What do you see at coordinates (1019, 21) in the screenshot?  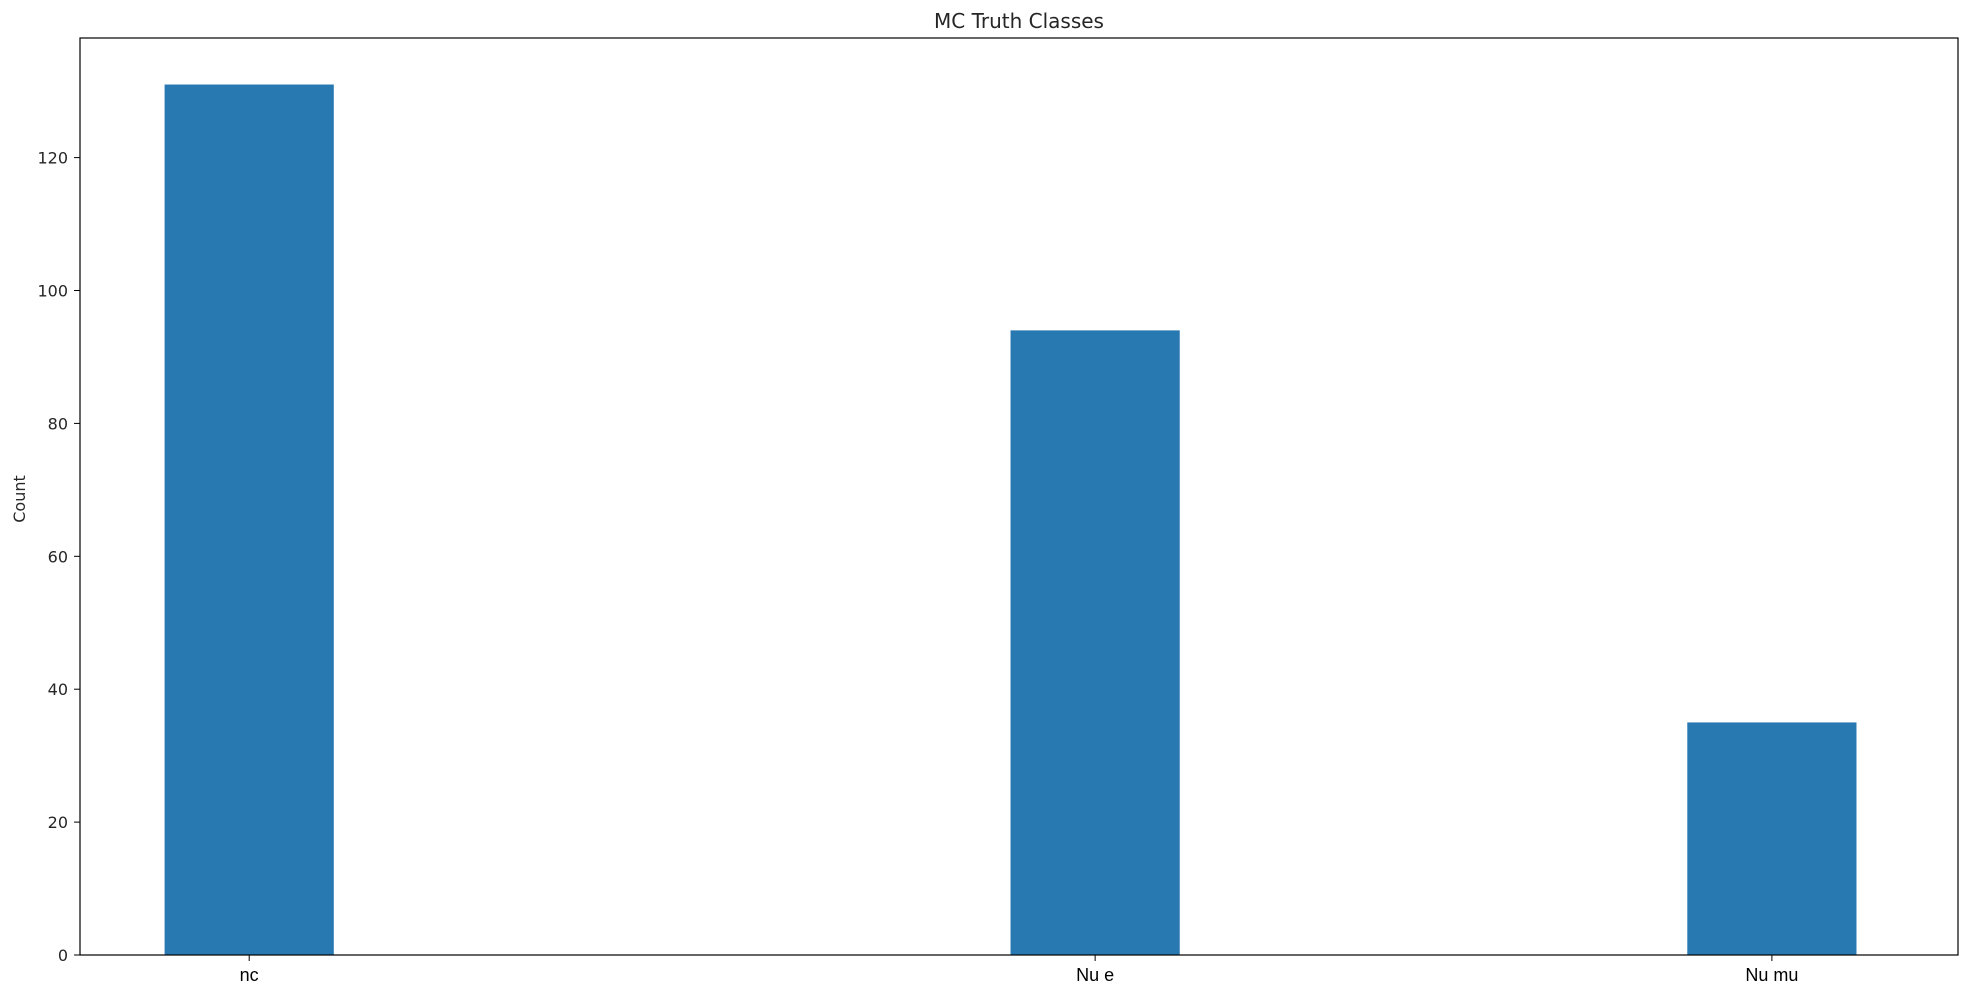 I see `chart-title: MC Truth Classes` at bounding box center [1019, 21].